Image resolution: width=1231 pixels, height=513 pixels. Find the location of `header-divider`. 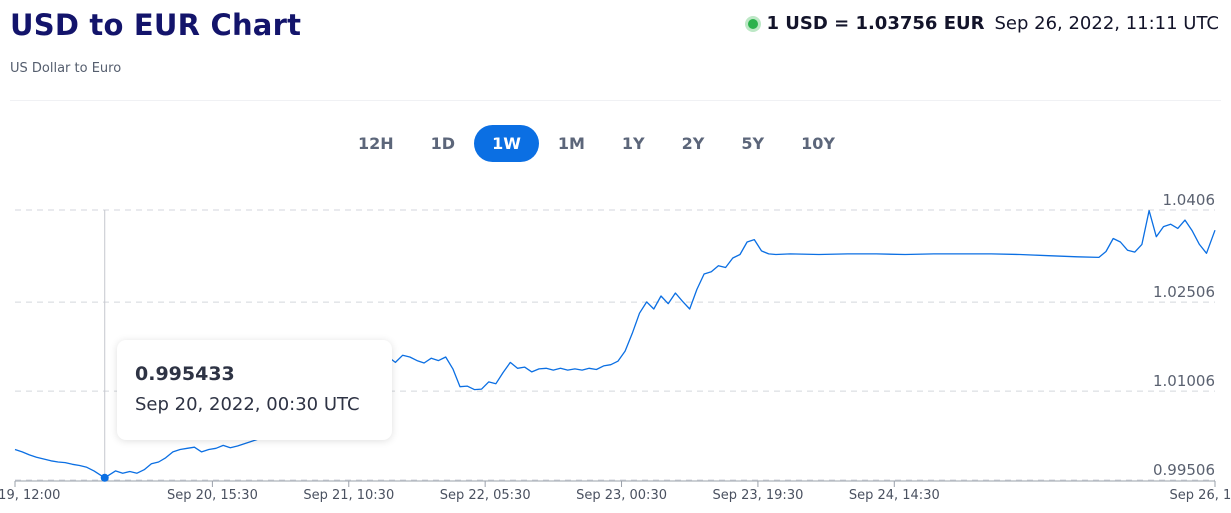

header-divider is located at coordinates (615, 100).